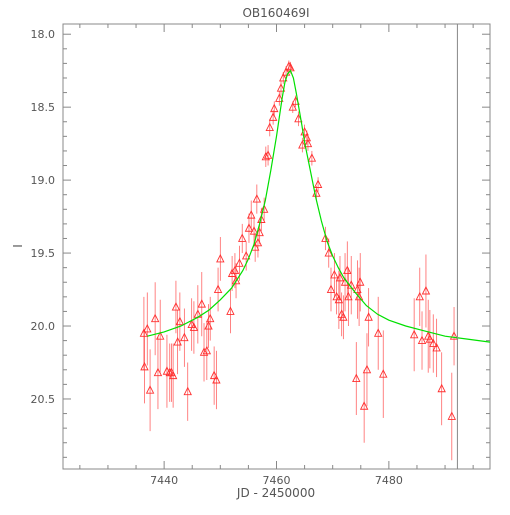 This screenshot has width=510, height=515. What do you see at coordinates (275, 13) in the screenshot?
I see `chart-title: OB160469I` at bounding box center [275, 13].